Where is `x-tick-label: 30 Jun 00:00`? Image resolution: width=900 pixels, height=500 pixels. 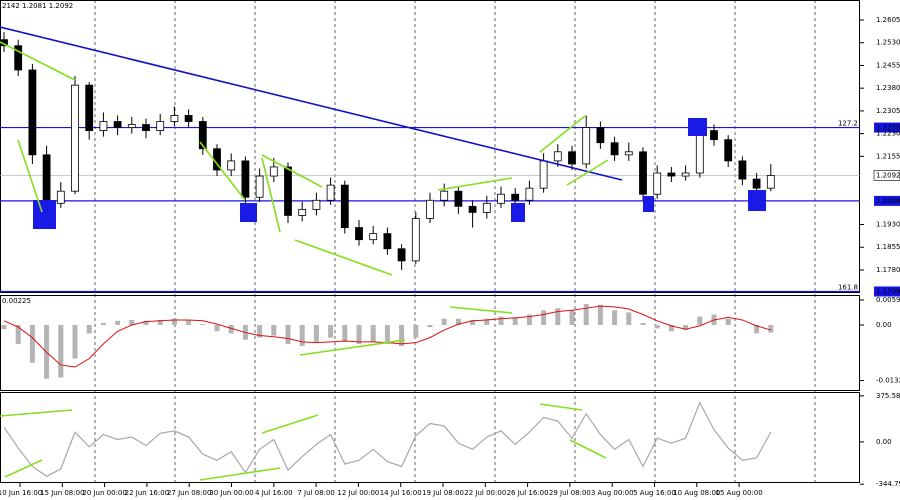
x-tick-label: 30 Jun 00:00 is located at coordinates (231, 493).